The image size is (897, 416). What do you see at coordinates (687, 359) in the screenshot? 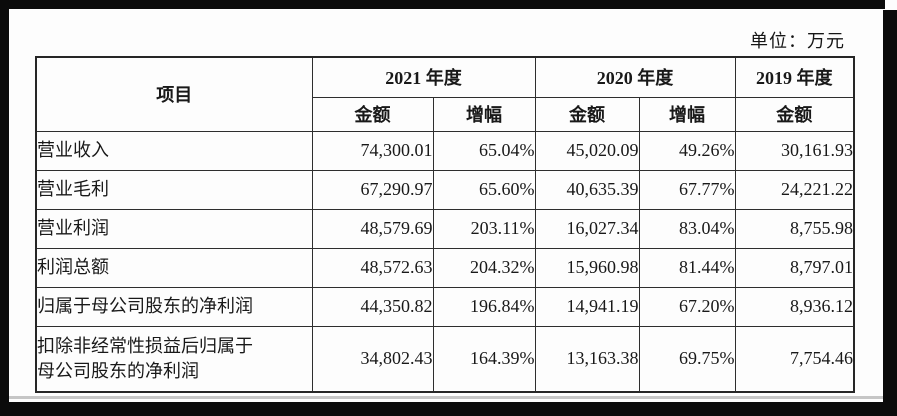
I see `cell-growth-2020: 69.75%` at bounding box center [687, 359].